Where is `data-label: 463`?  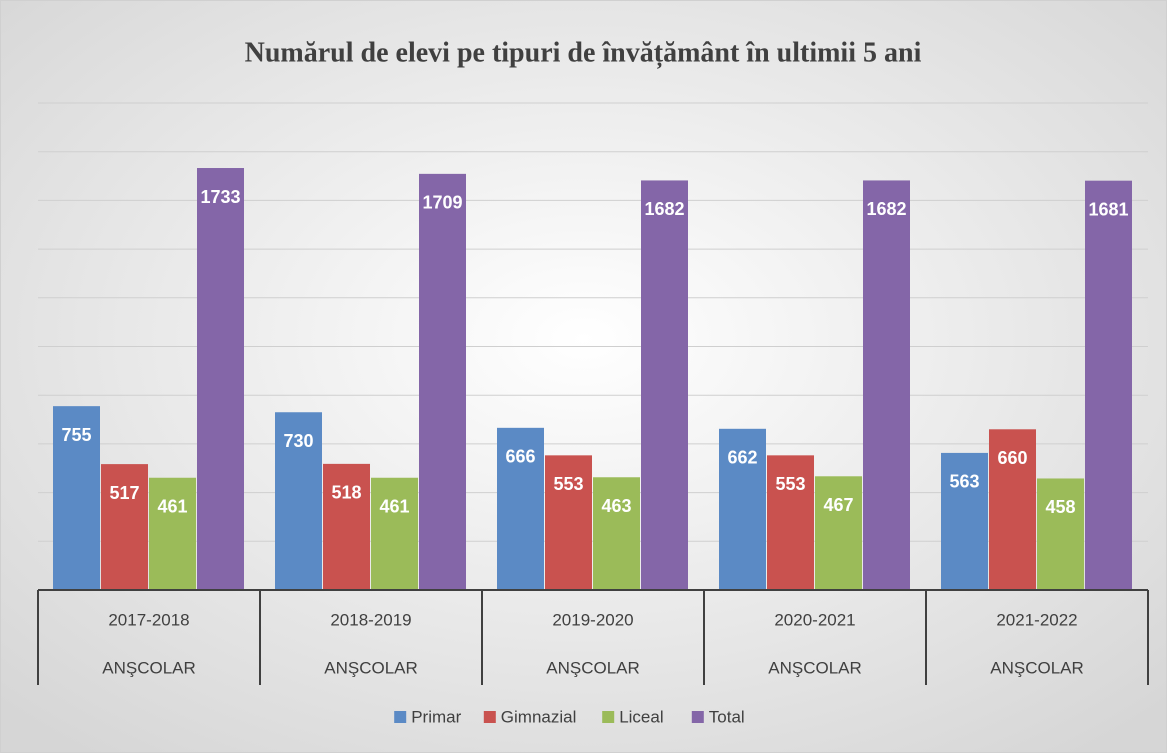 data-label: 463 is located at coordinates (616, 506).